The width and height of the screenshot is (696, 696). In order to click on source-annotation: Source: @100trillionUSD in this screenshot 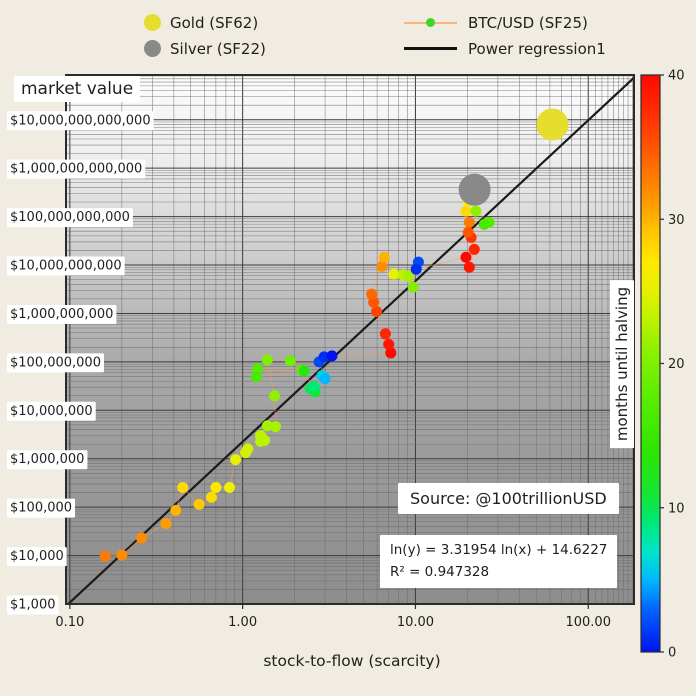, I will do `click(508, 498)`.